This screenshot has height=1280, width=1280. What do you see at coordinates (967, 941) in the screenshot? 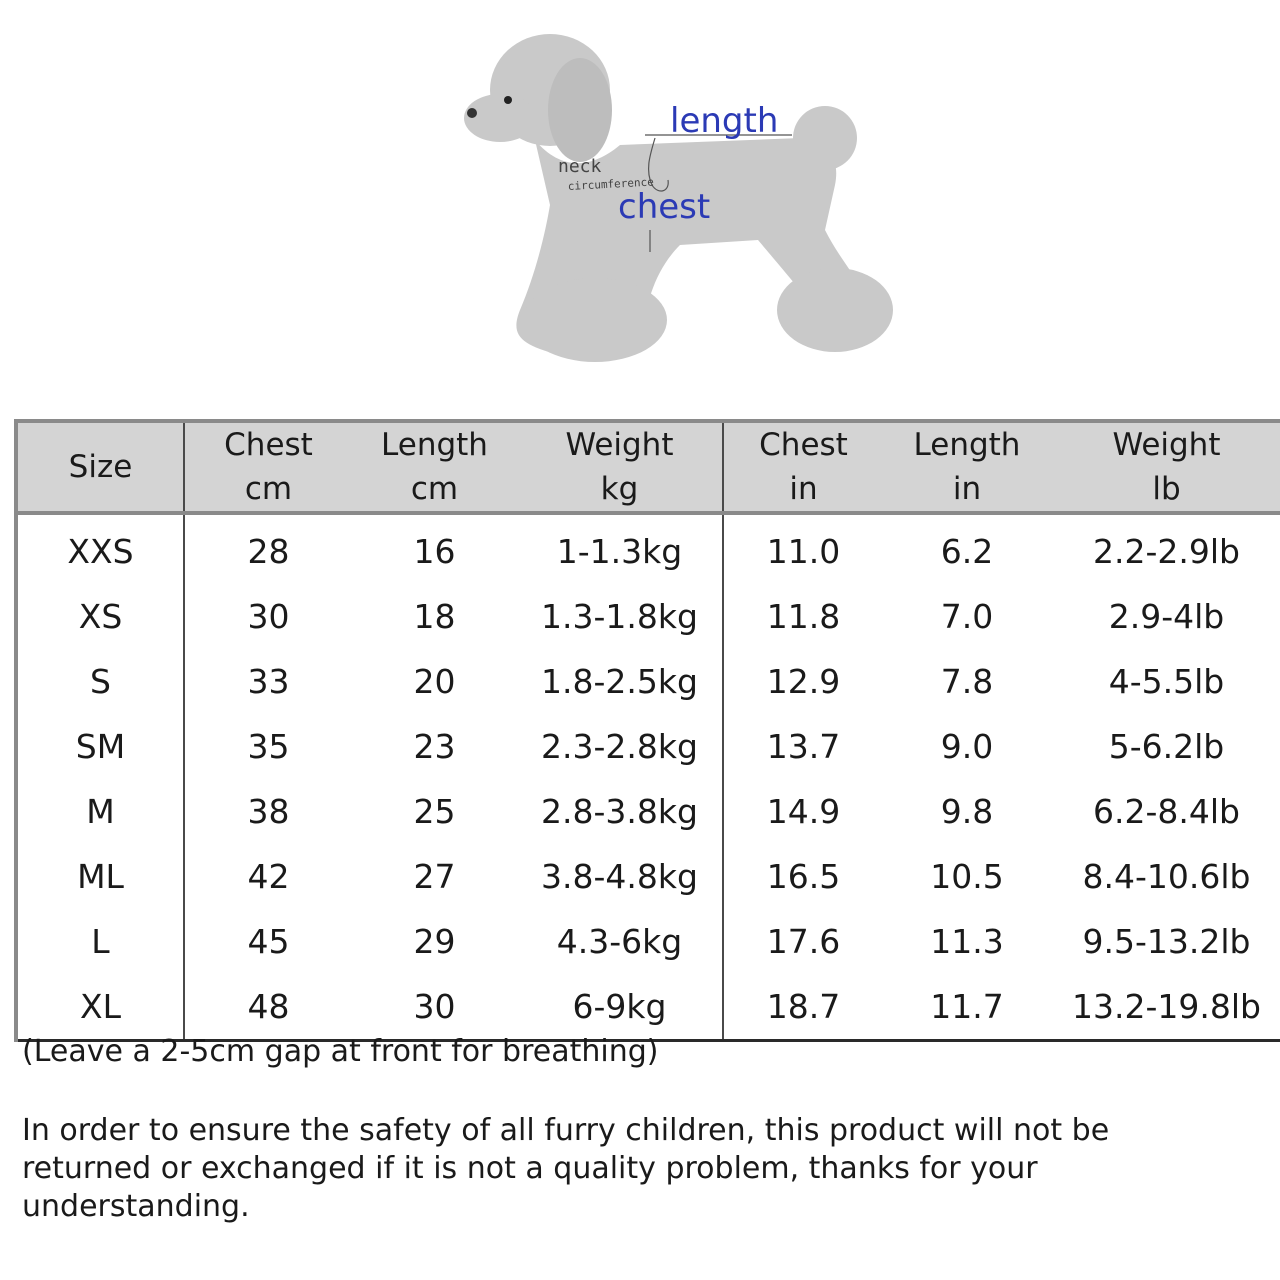
I see `cell-length-in: 11.3` at bounding box center [967, 941].